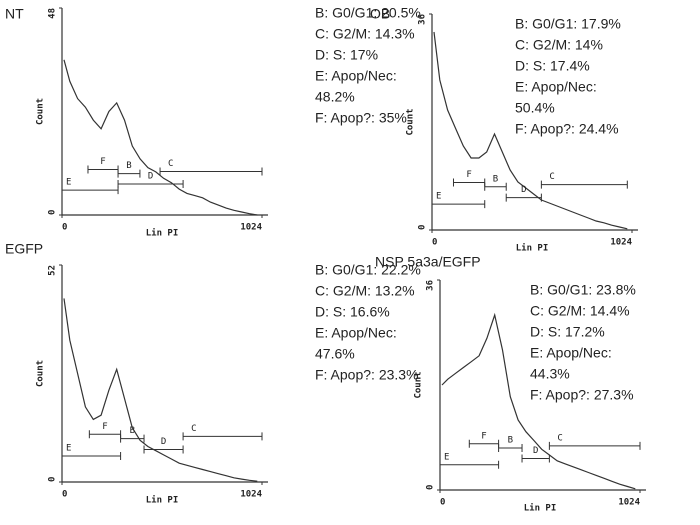 This screenshot has width=700, height=525. What do you see at coordinates (24, 249) in the screenshot?
I see `panel-title: EGFP` at bounding box center [24, 249].